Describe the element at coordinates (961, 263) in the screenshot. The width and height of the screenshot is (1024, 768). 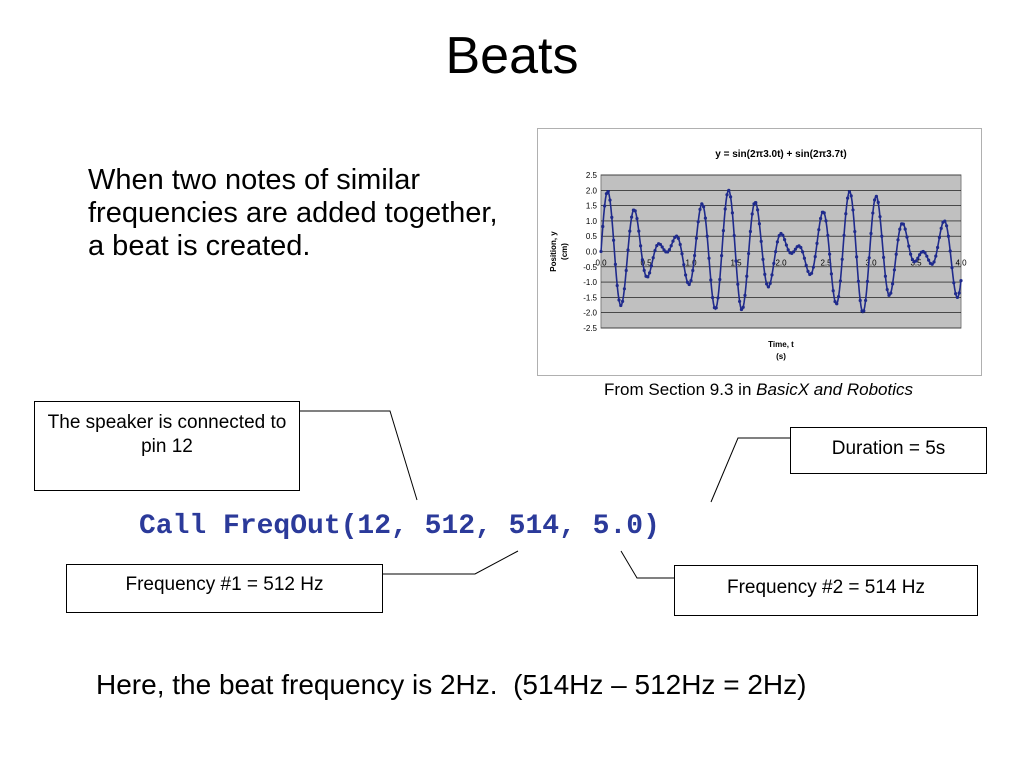
I see `x-tick-label: 4.0` at that location.